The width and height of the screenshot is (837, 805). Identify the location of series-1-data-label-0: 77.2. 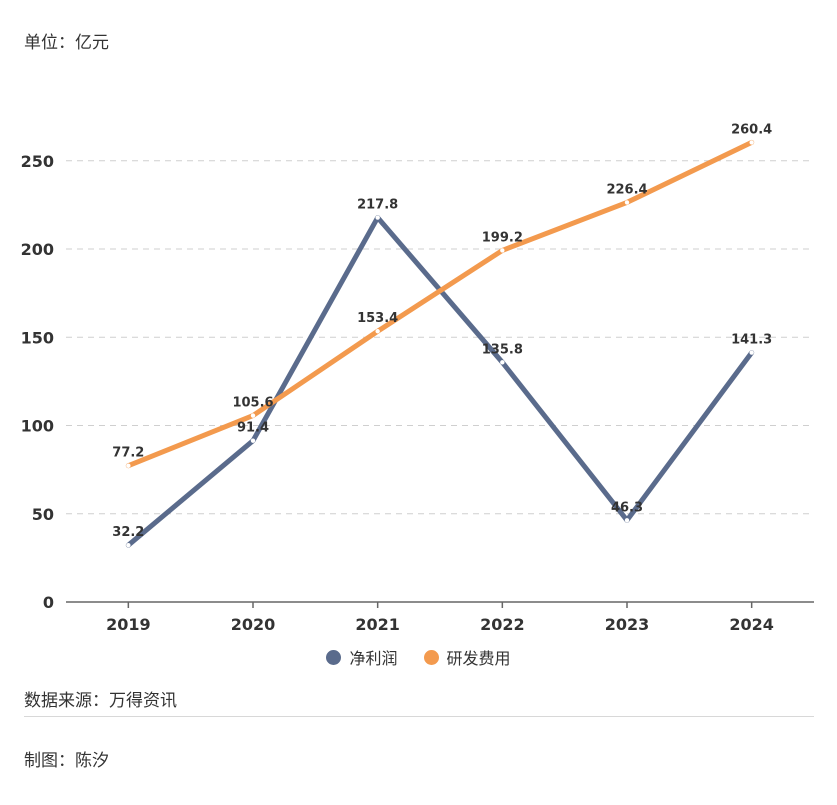
(128, 453).